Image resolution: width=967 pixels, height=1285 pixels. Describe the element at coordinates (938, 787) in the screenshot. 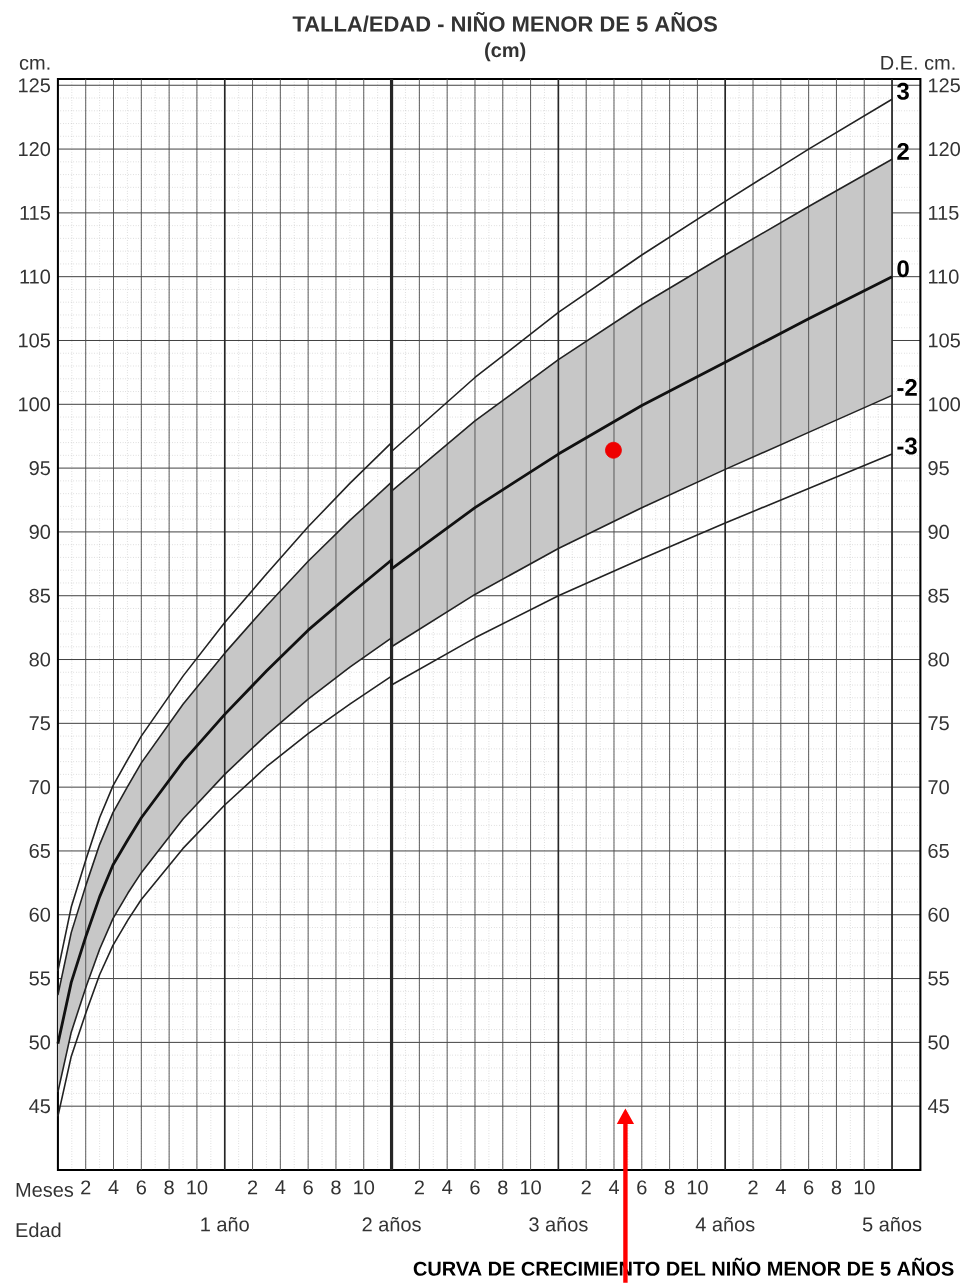

I see `y2-tick-label: 70` at that location.